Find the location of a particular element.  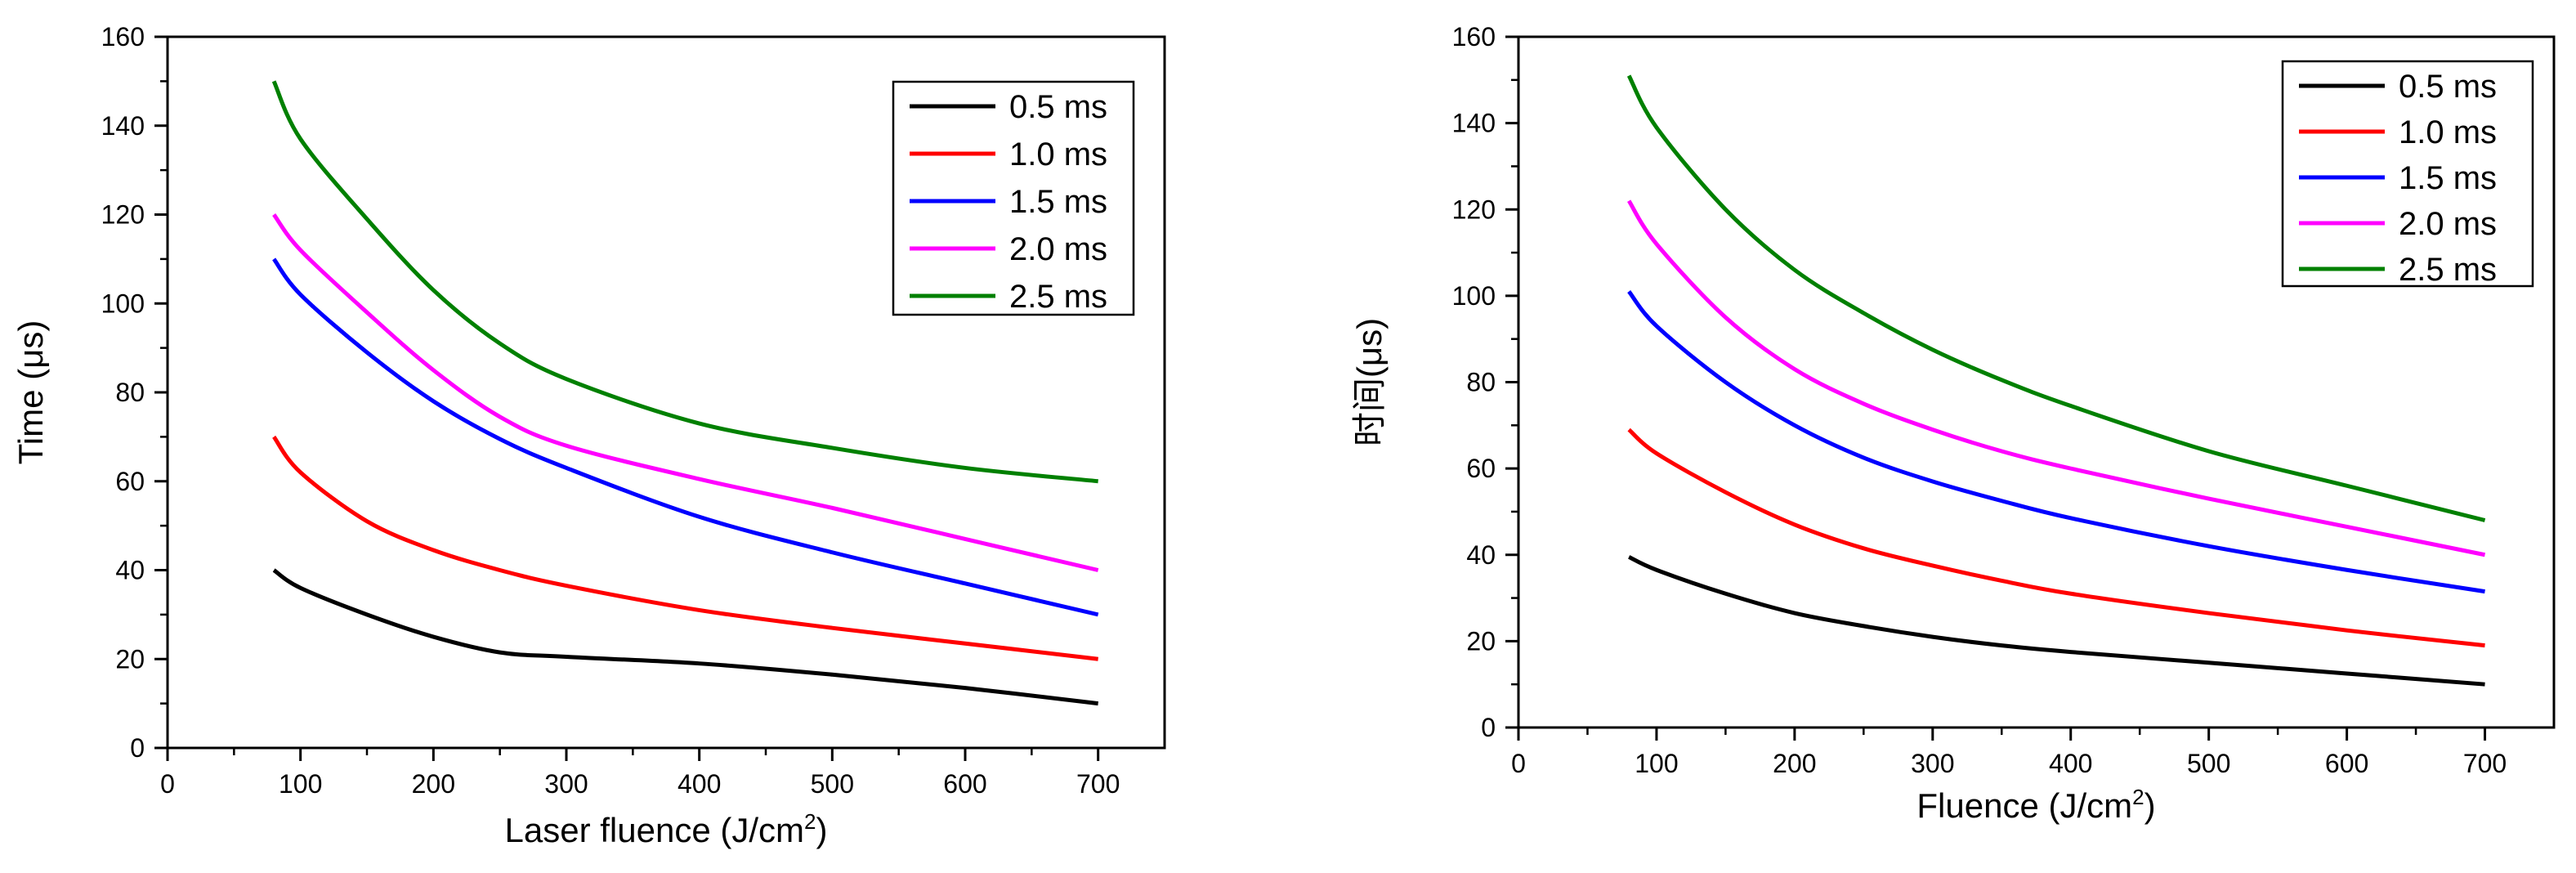

y-axis-title: Time (μs) is located at coordinates (30, 393).